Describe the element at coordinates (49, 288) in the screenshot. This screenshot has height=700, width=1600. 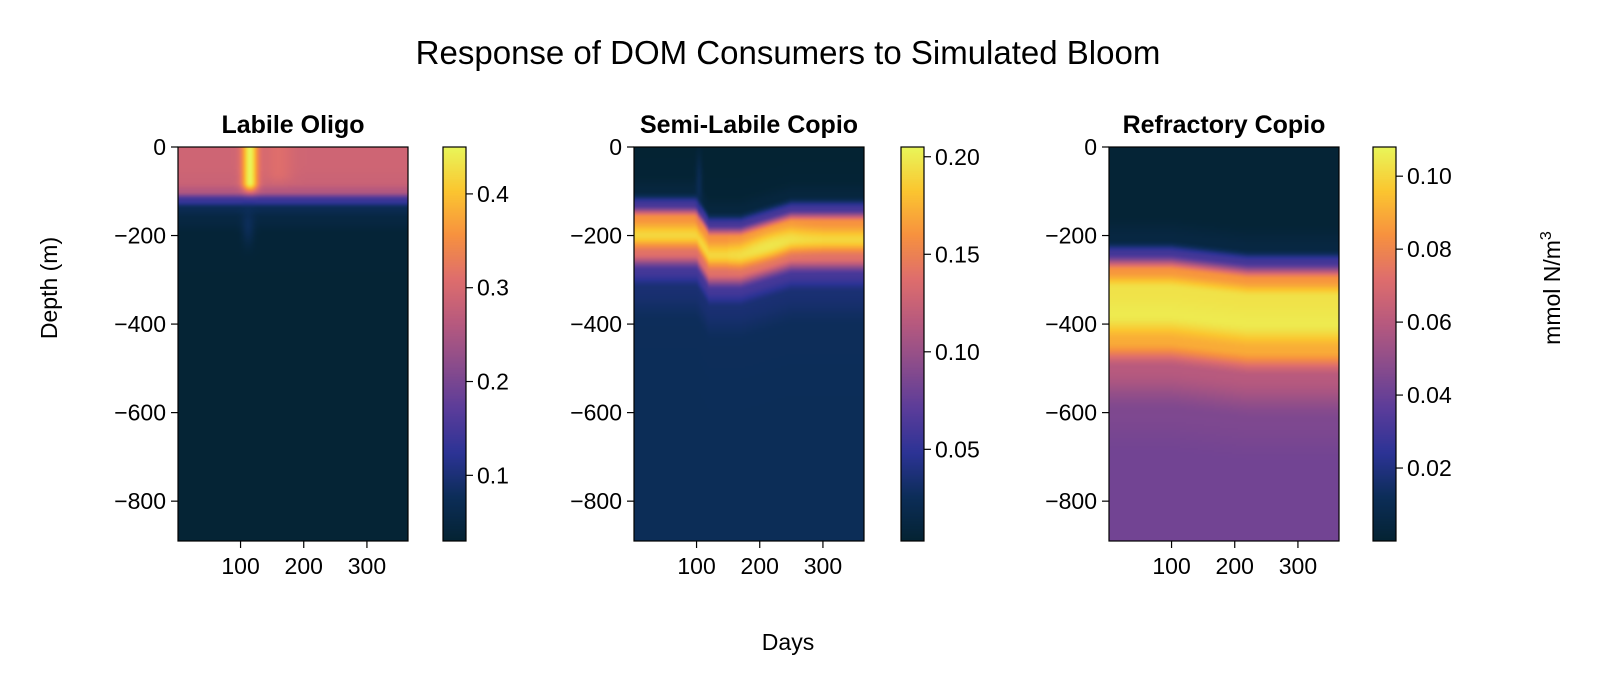
I see `y-axis-label: Depth (m)` at that location.